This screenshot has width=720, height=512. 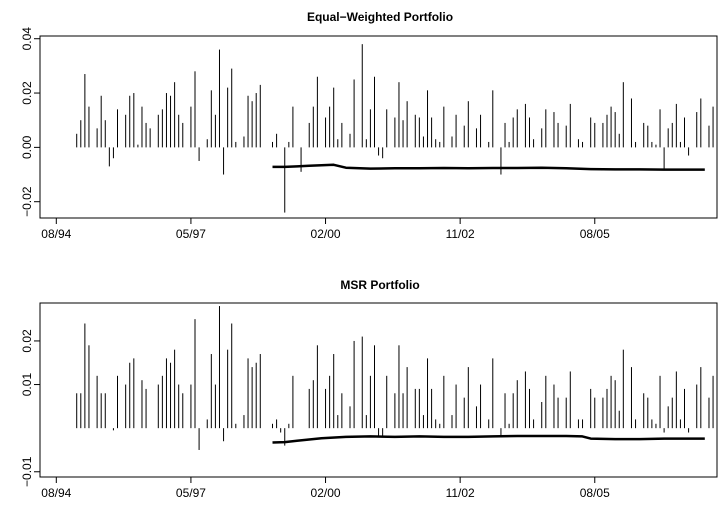 I want to click on y-tick-label: 0.04, so click(x=27, y=39).